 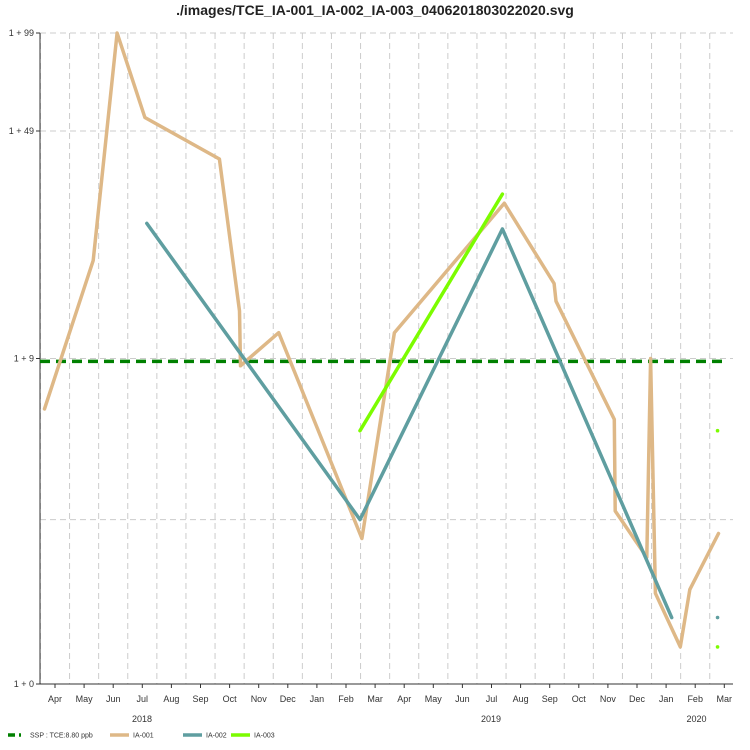 What do you see at coordinates (21, 131) in the screenshot?
I see `y-tick-label: 1 + 49` at bounding box center [21, 131].